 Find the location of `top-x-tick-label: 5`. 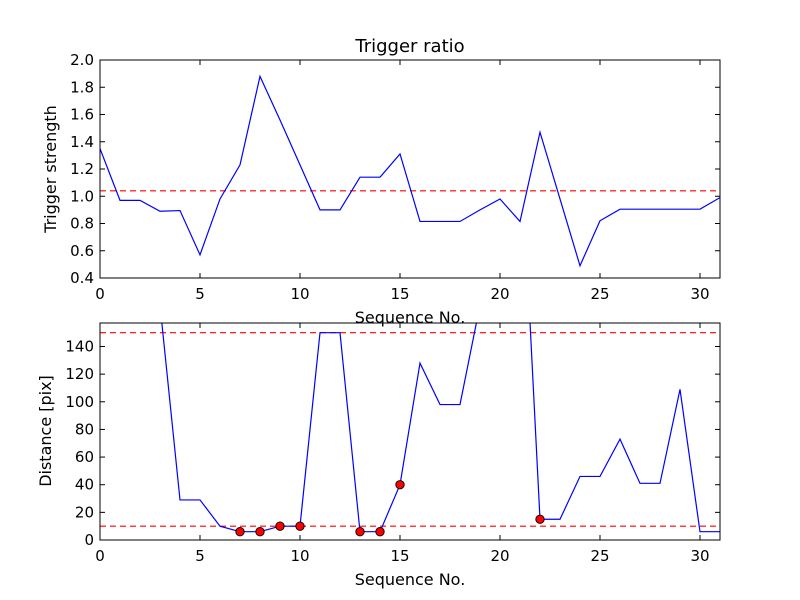

top-x-tick-label: 5 is located at coordinates (200, 294).